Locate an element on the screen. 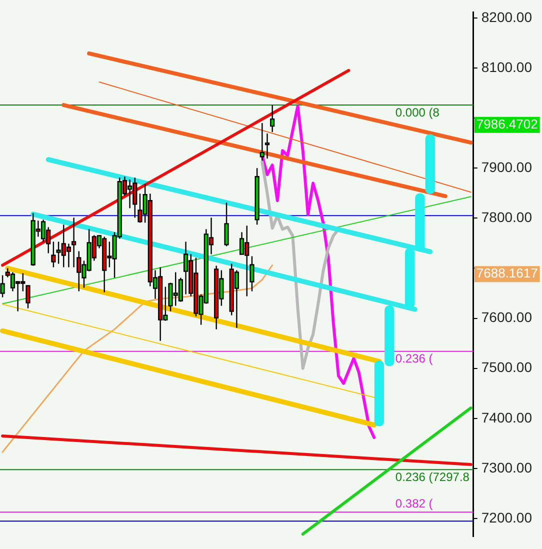 This screenshot has height=549, width=542. y-tick-label: 7500.00 is located at coordinates (506, 367).